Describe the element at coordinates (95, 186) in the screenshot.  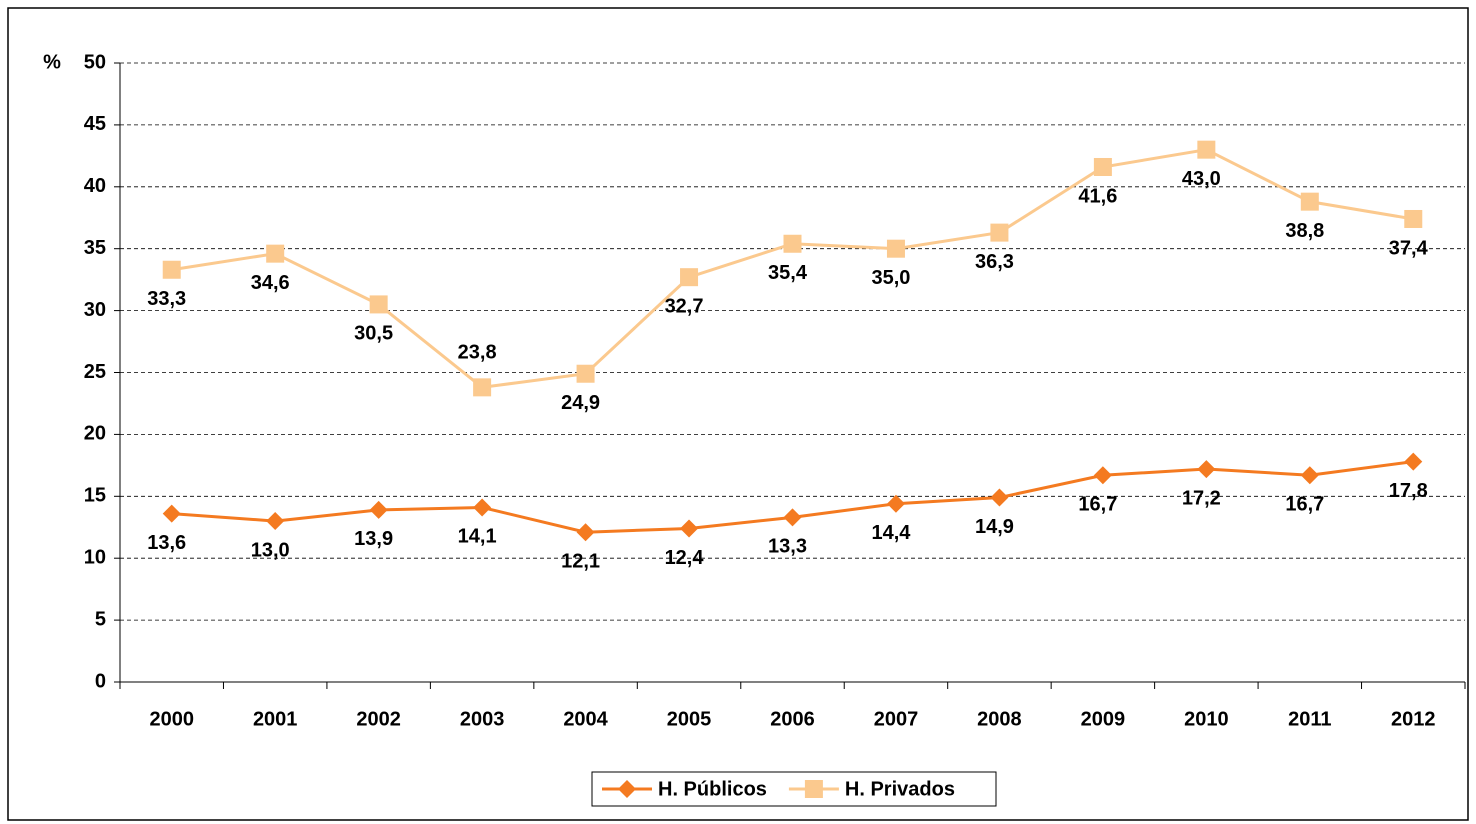
I see `y-tick-label: 40` at that location.